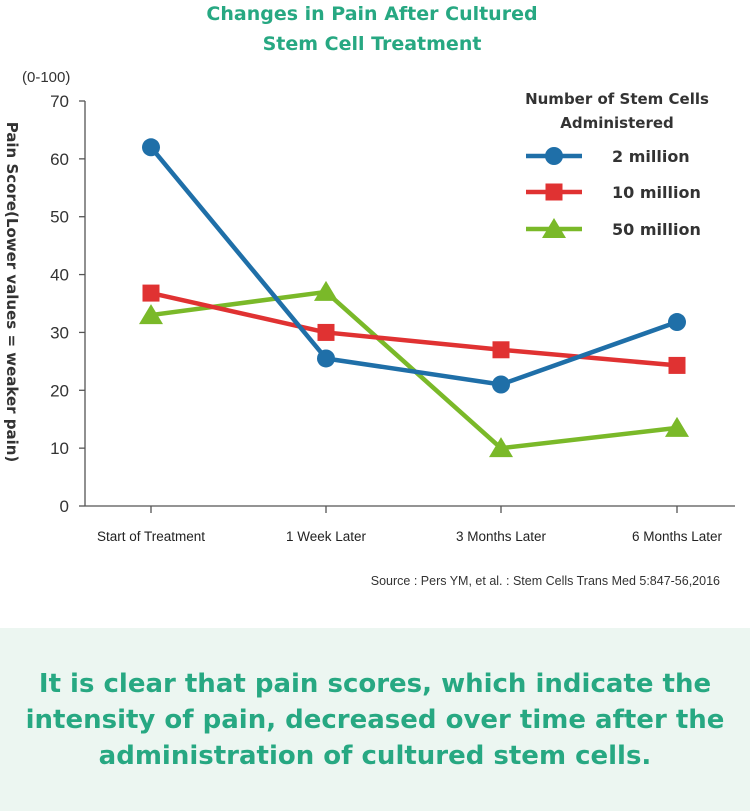 The image size is (750, 811). What do you see at coordinates (617, 123) in the screenshot?
I see `legend-title-line-2: Administered` at bounding box center [617, 123].